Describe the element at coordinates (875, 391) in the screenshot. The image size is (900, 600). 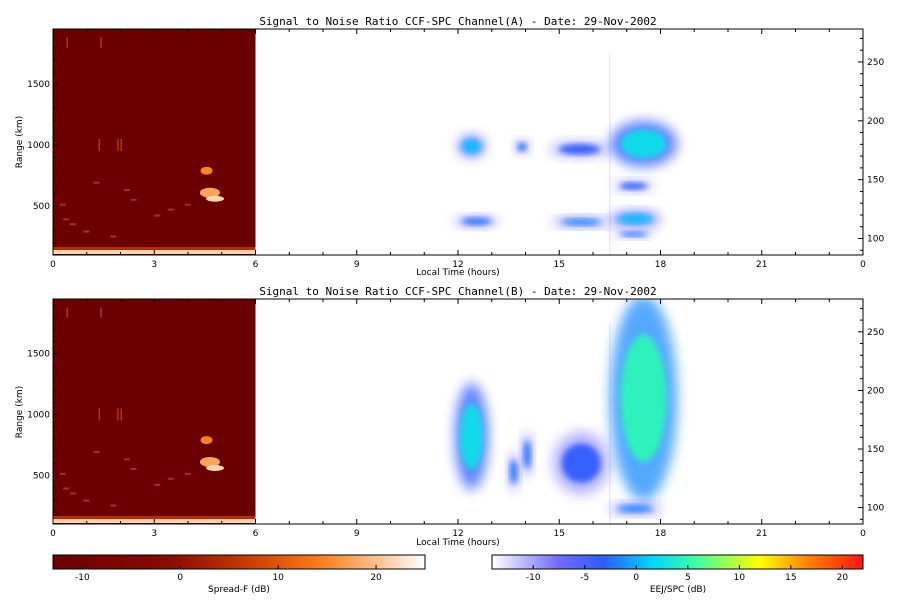
I see `y2-tick-label-b: 200` at that location.